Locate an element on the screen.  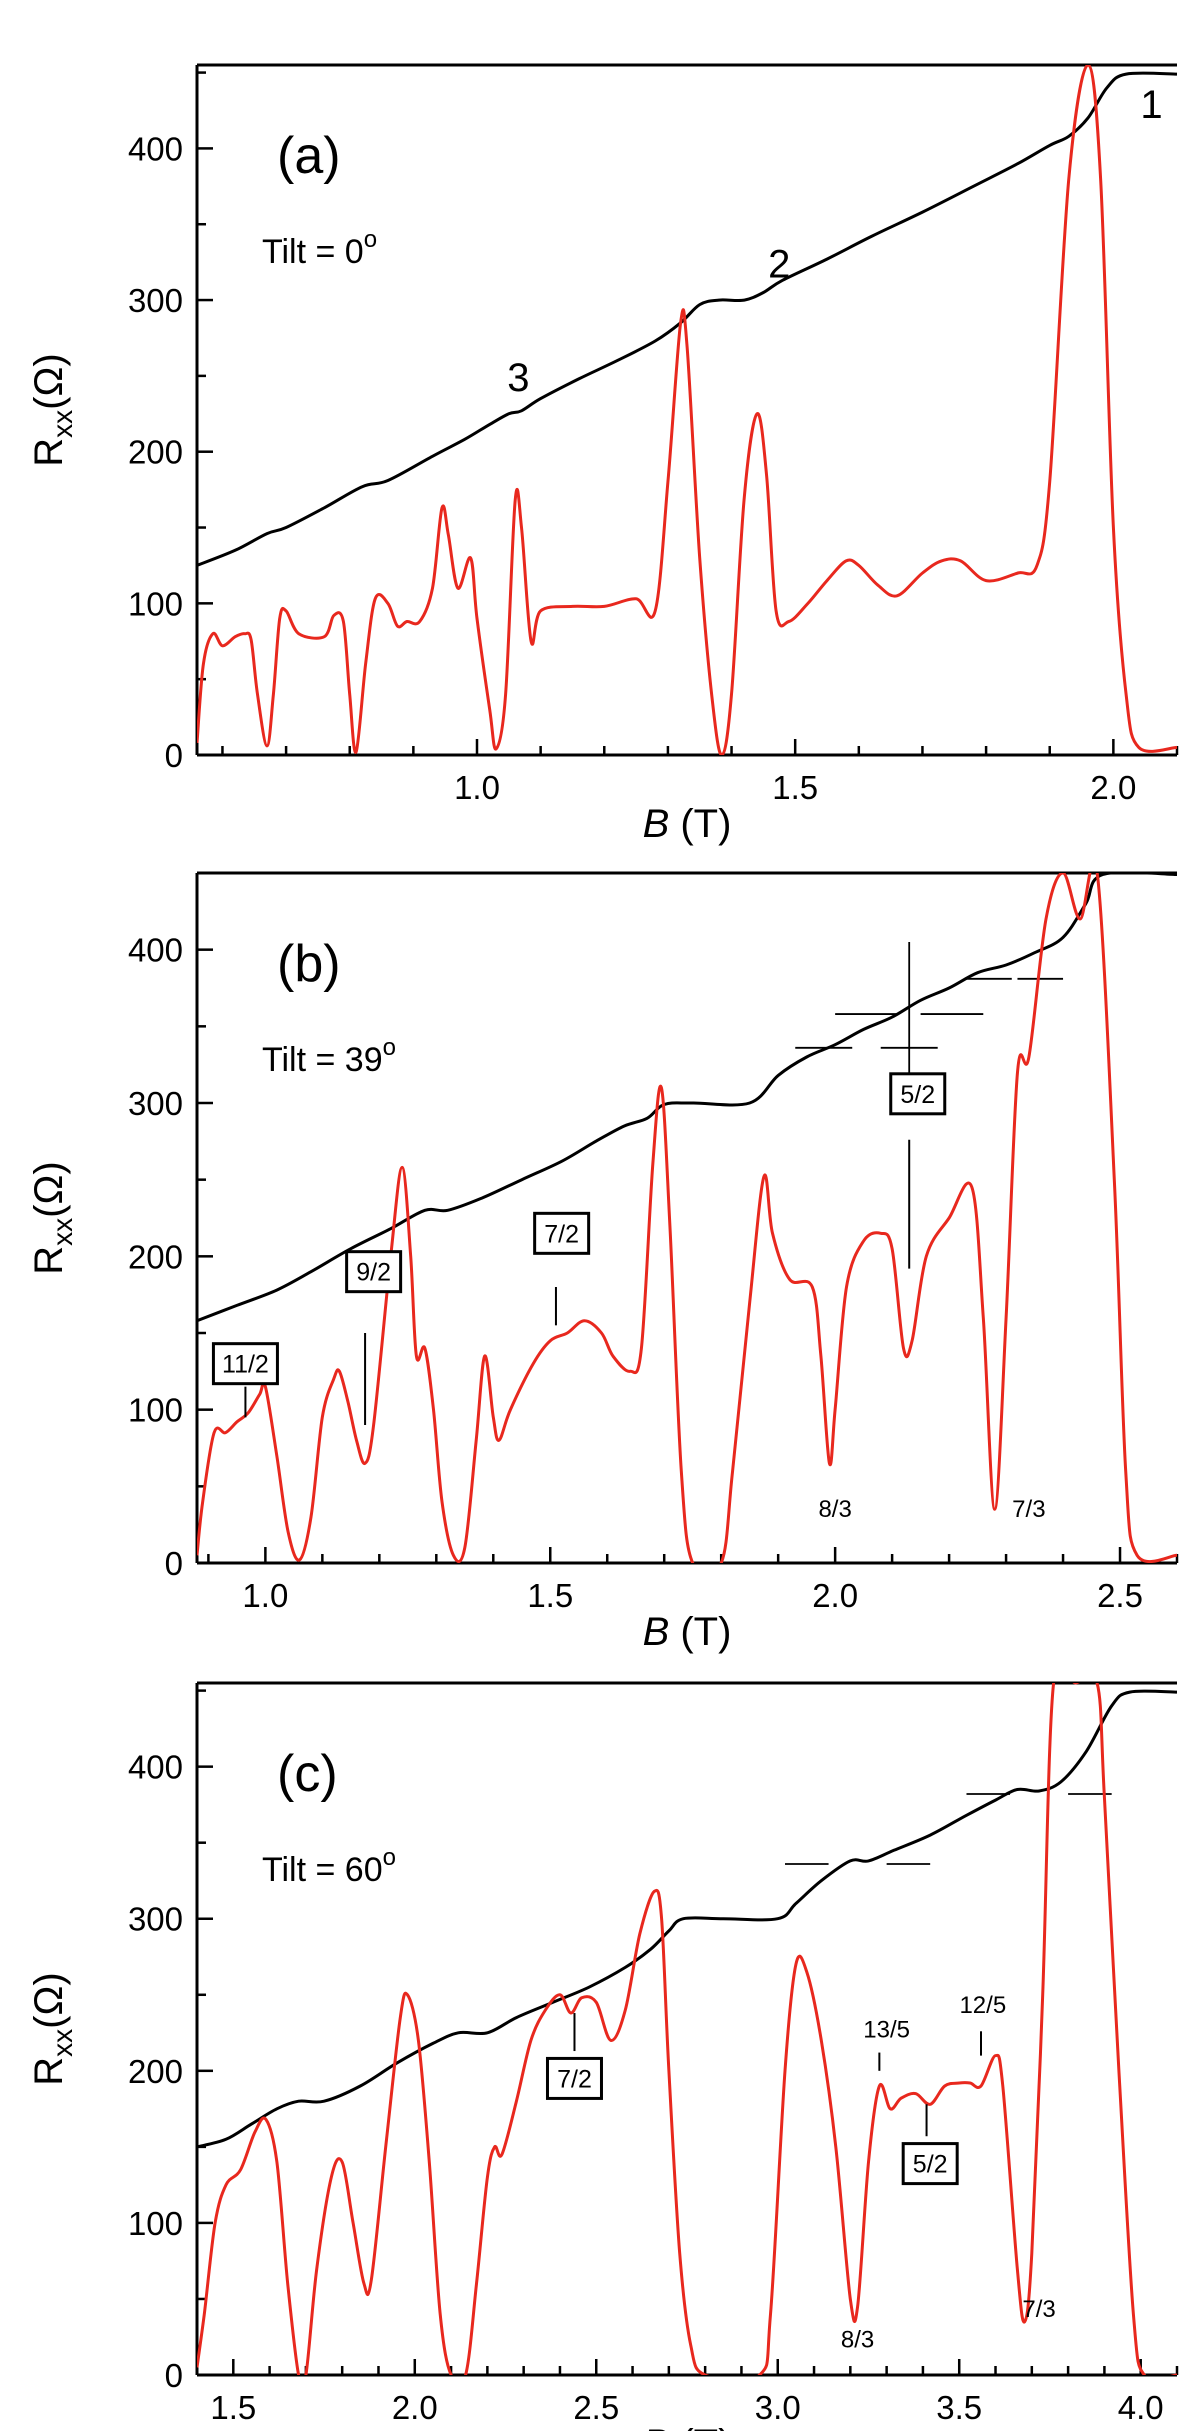
panel-label: (c) is located at coordinates (307, 1774).